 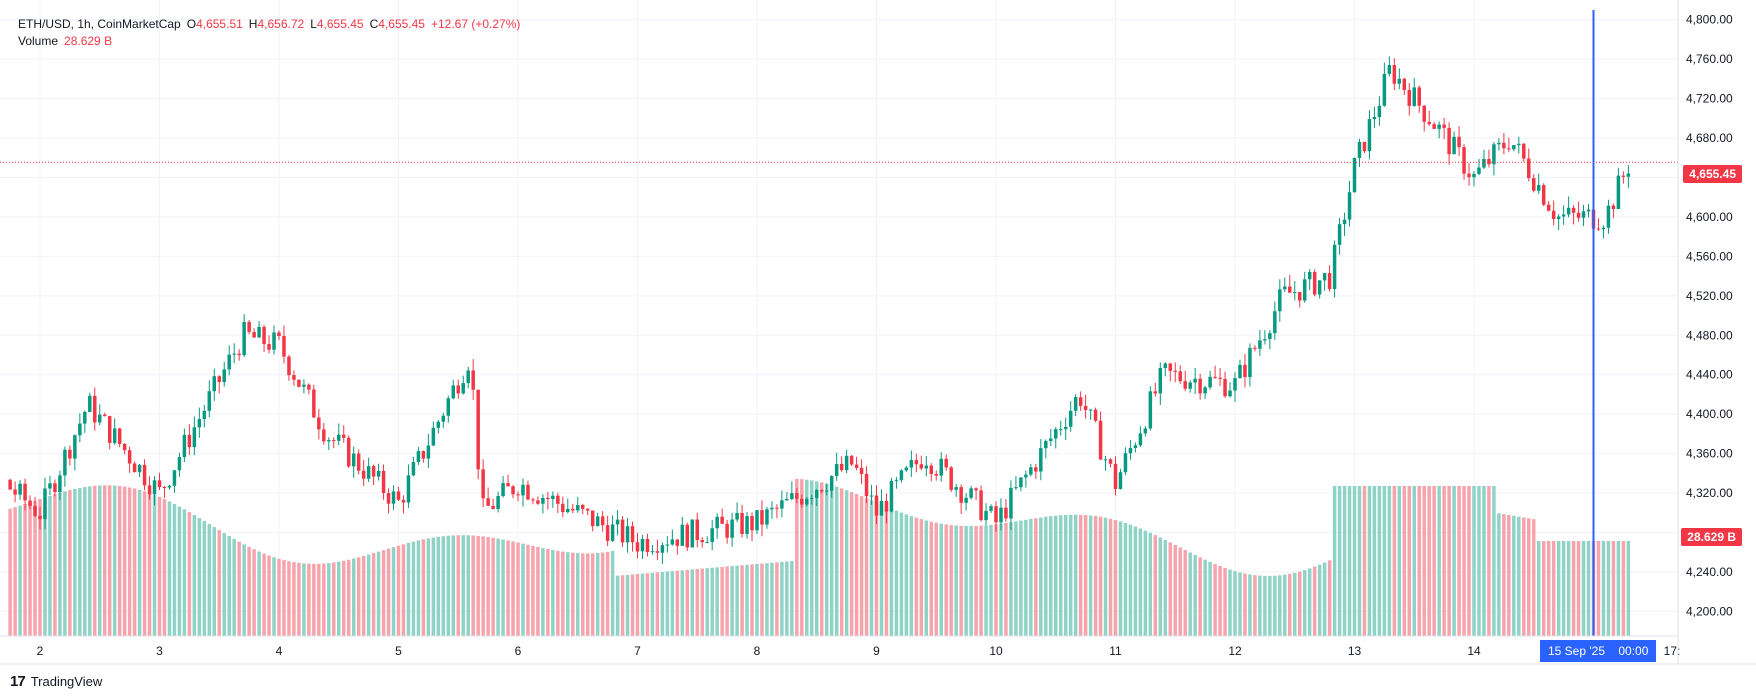 I want to click on legend-volume-label: Volume, so click(x=38, y=41).